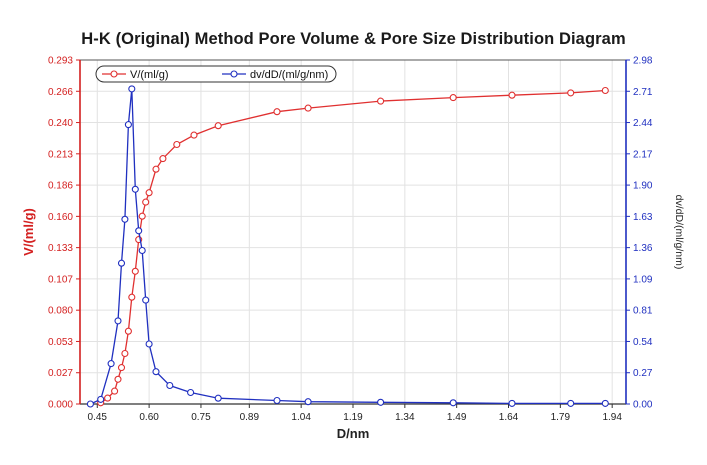 This screenshot has height=465, width=707. What do you see at coordinates (643, 61) in the screenshot?
I see `y-right-tick-label: 2.98` at bounding box center [643, 61].